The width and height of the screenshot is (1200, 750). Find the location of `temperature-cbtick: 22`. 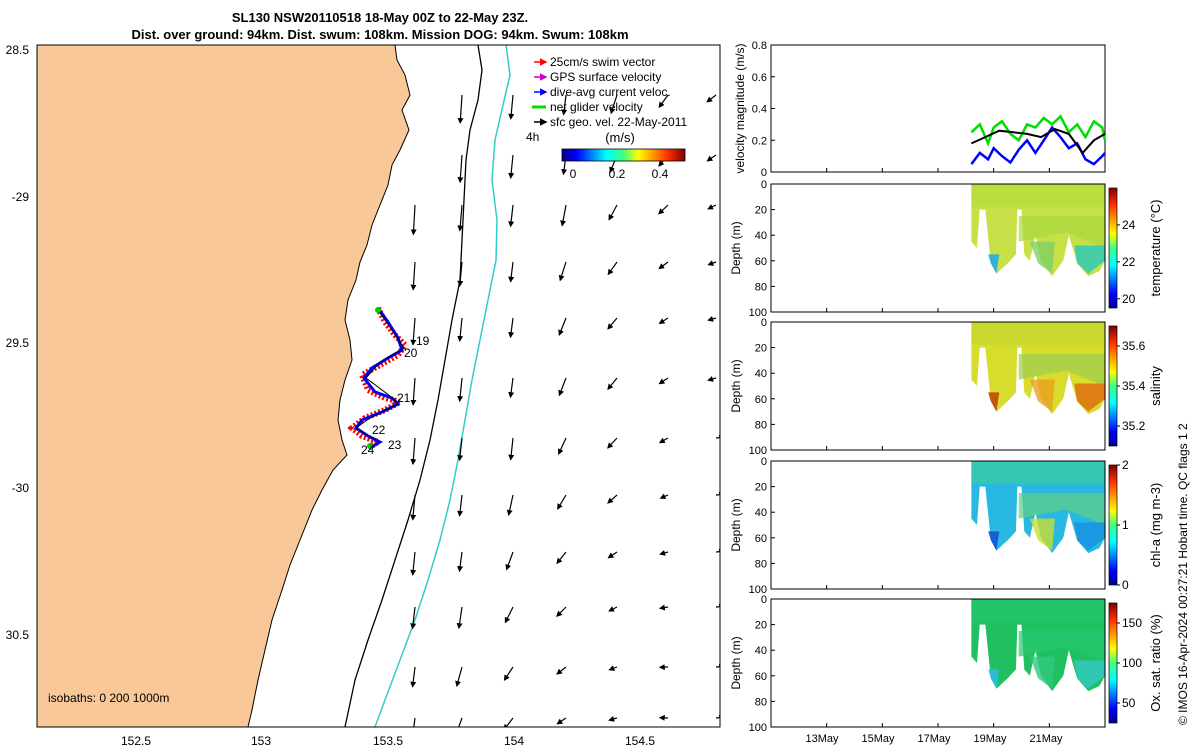

temperature-cbtick: 22 is located at coordinates (1129, 262).